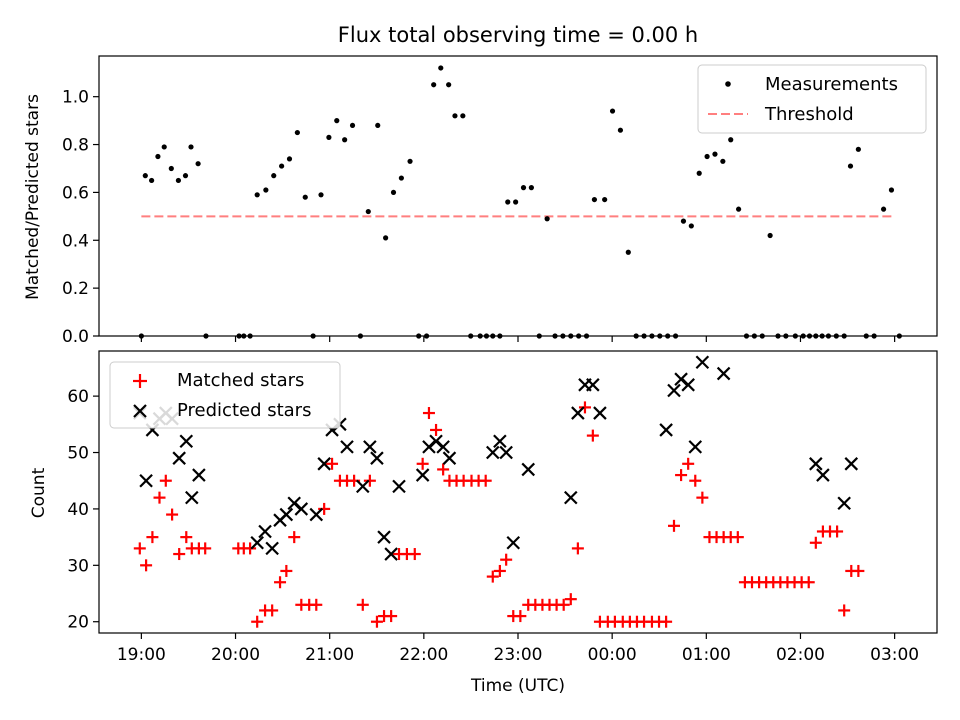 The height and width of the screenshot is (720, 960). What do you see at coordinates (423, 655) in the screenshot?
I see `x-tick-label: 22:00` at bounding box center [423, 655].